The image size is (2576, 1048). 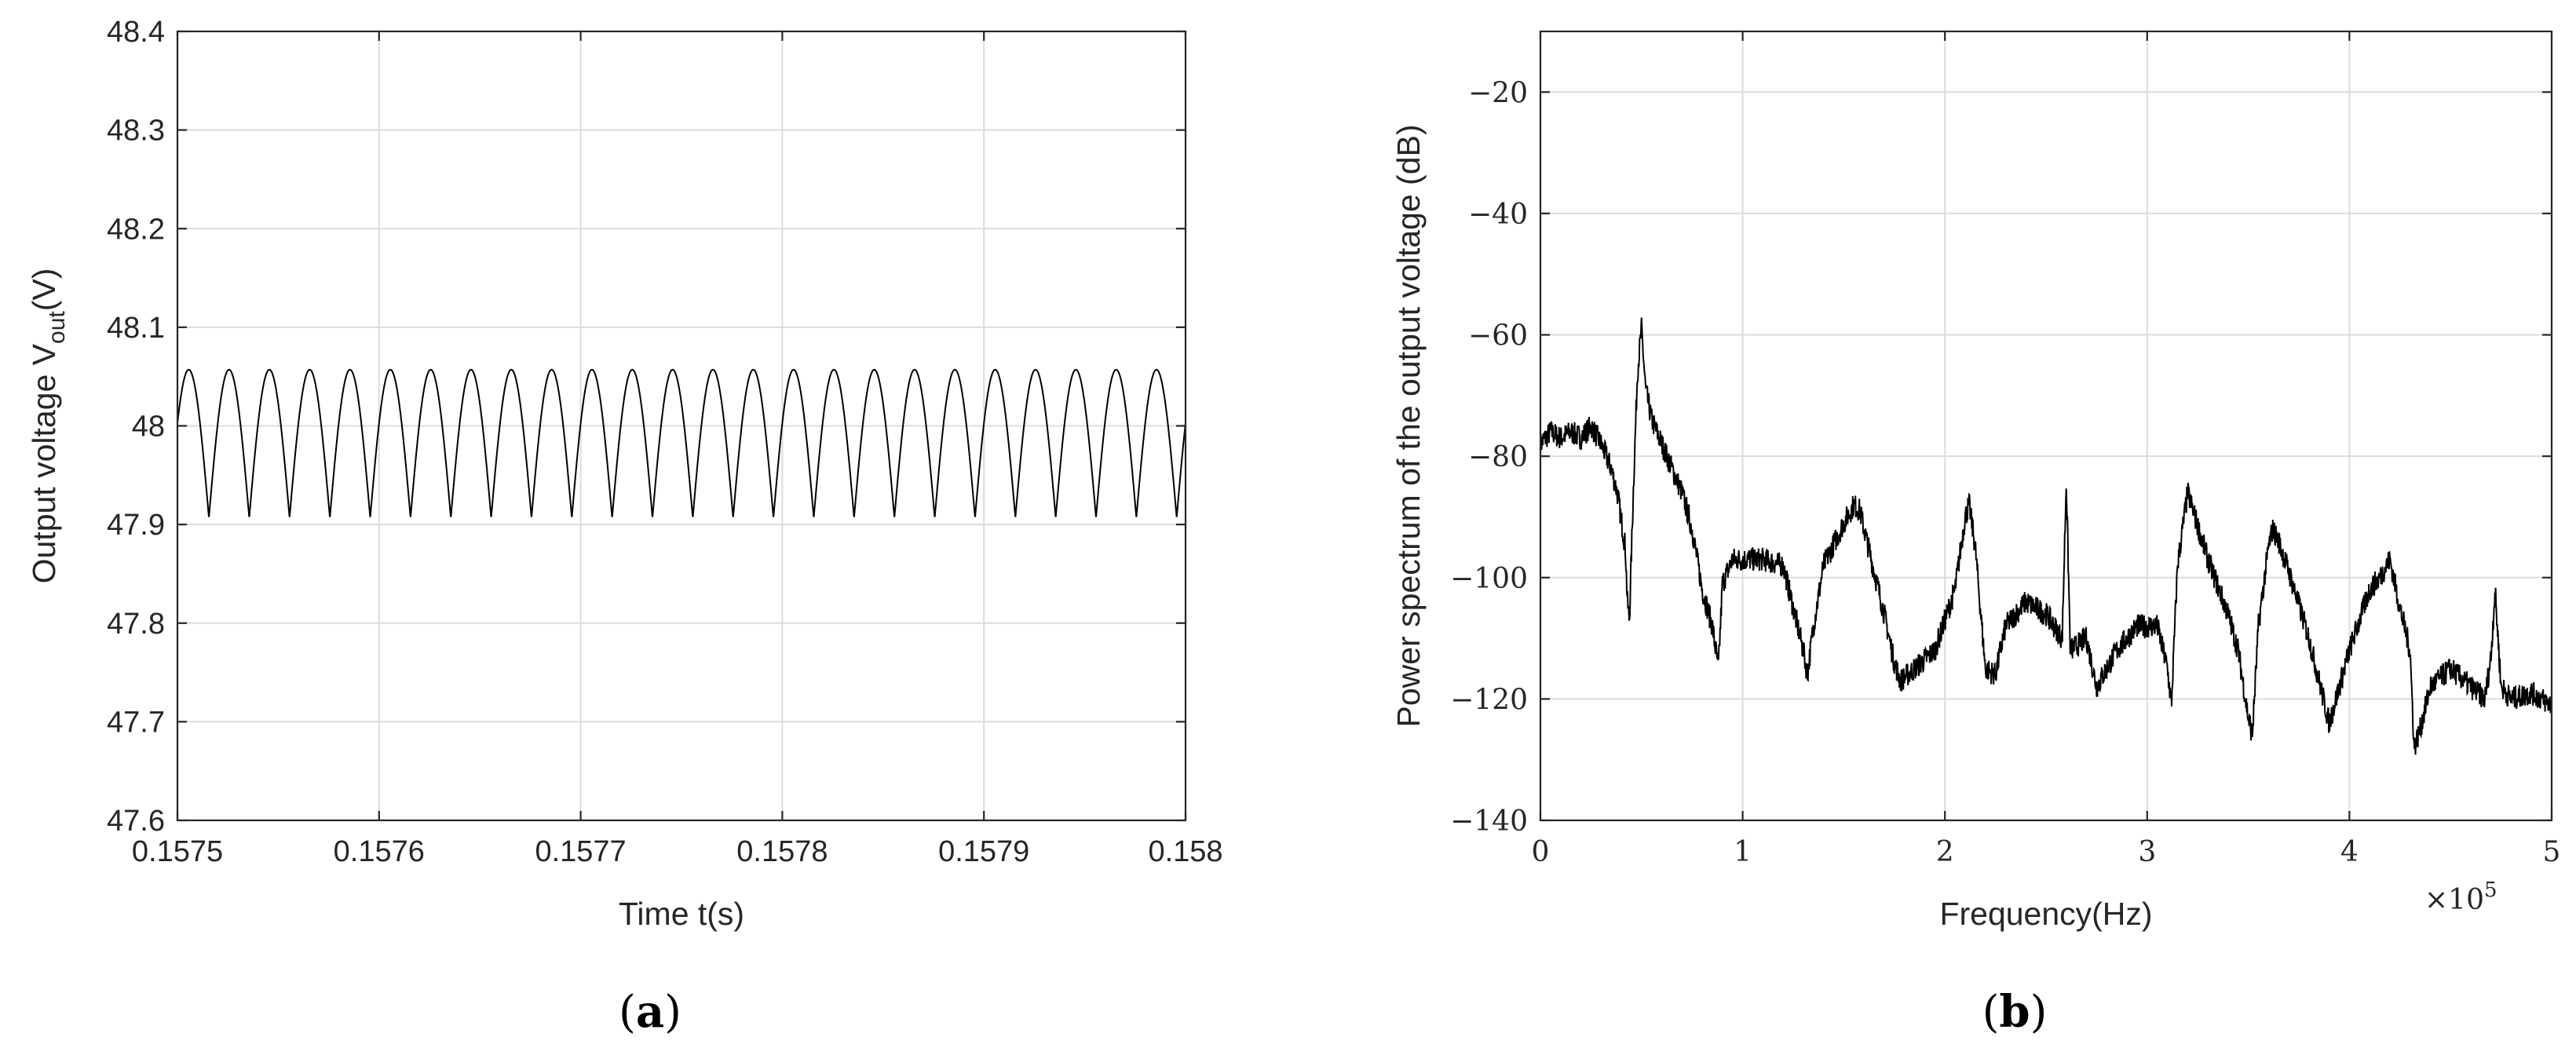 What do you see at coordinates (627, 1013) in the screenshot?
I see `chart-a-caption-open: (` at bounding box center [627, 1013].